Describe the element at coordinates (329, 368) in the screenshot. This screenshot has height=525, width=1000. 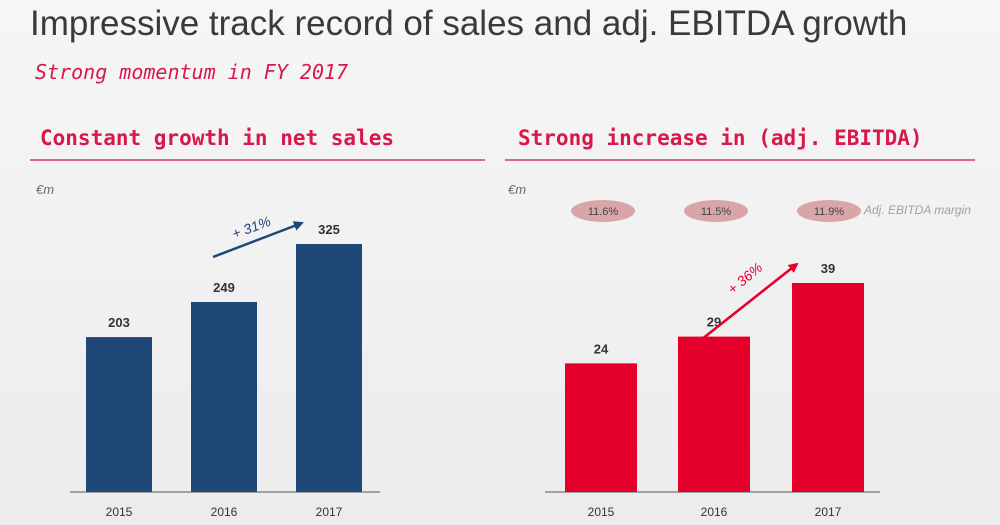
I see `sales-bar-2017` at that location.